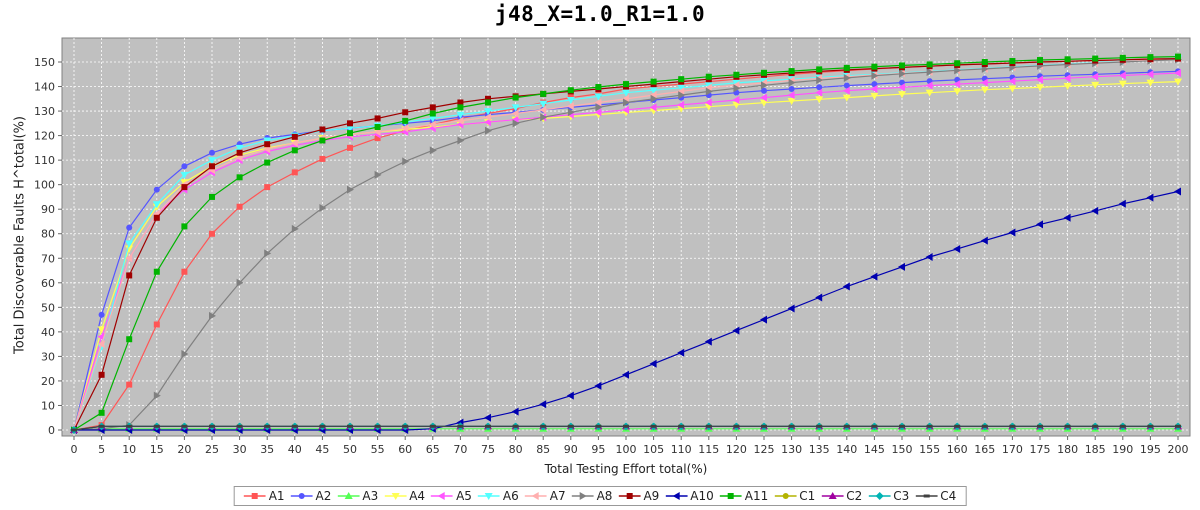  I want to click on y-tick-label: 150, so click(44, 62).